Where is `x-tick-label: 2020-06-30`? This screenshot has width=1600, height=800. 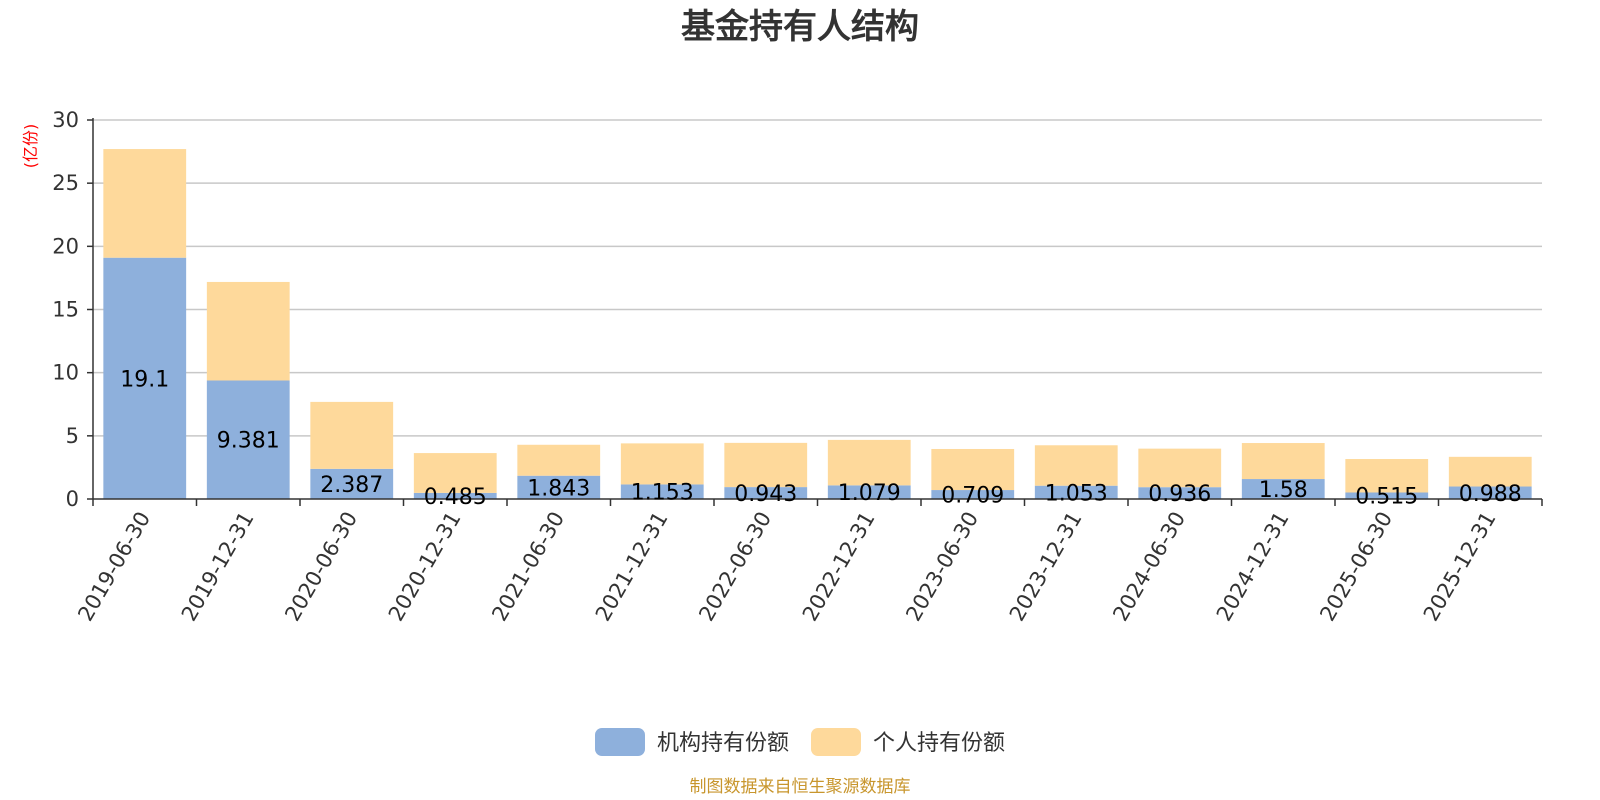 x-tick-label: 2020-06-30 is located at coordinates (321, 567).